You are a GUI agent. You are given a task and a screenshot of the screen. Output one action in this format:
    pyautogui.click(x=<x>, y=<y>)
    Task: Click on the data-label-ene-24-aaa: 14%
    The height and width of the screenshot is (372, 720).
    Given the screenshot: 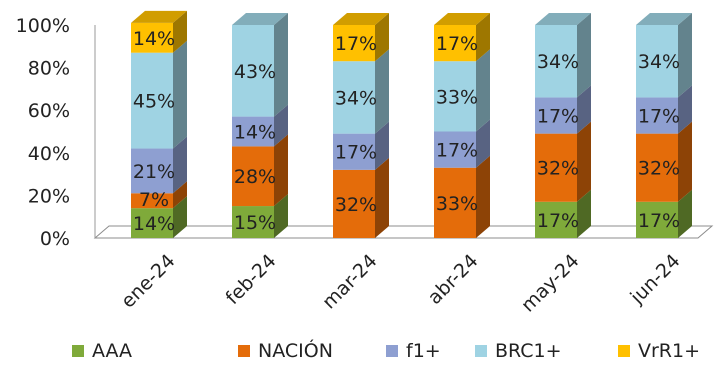 What is the action you would take?
    pyautogui.click(x=154, y=224)
    